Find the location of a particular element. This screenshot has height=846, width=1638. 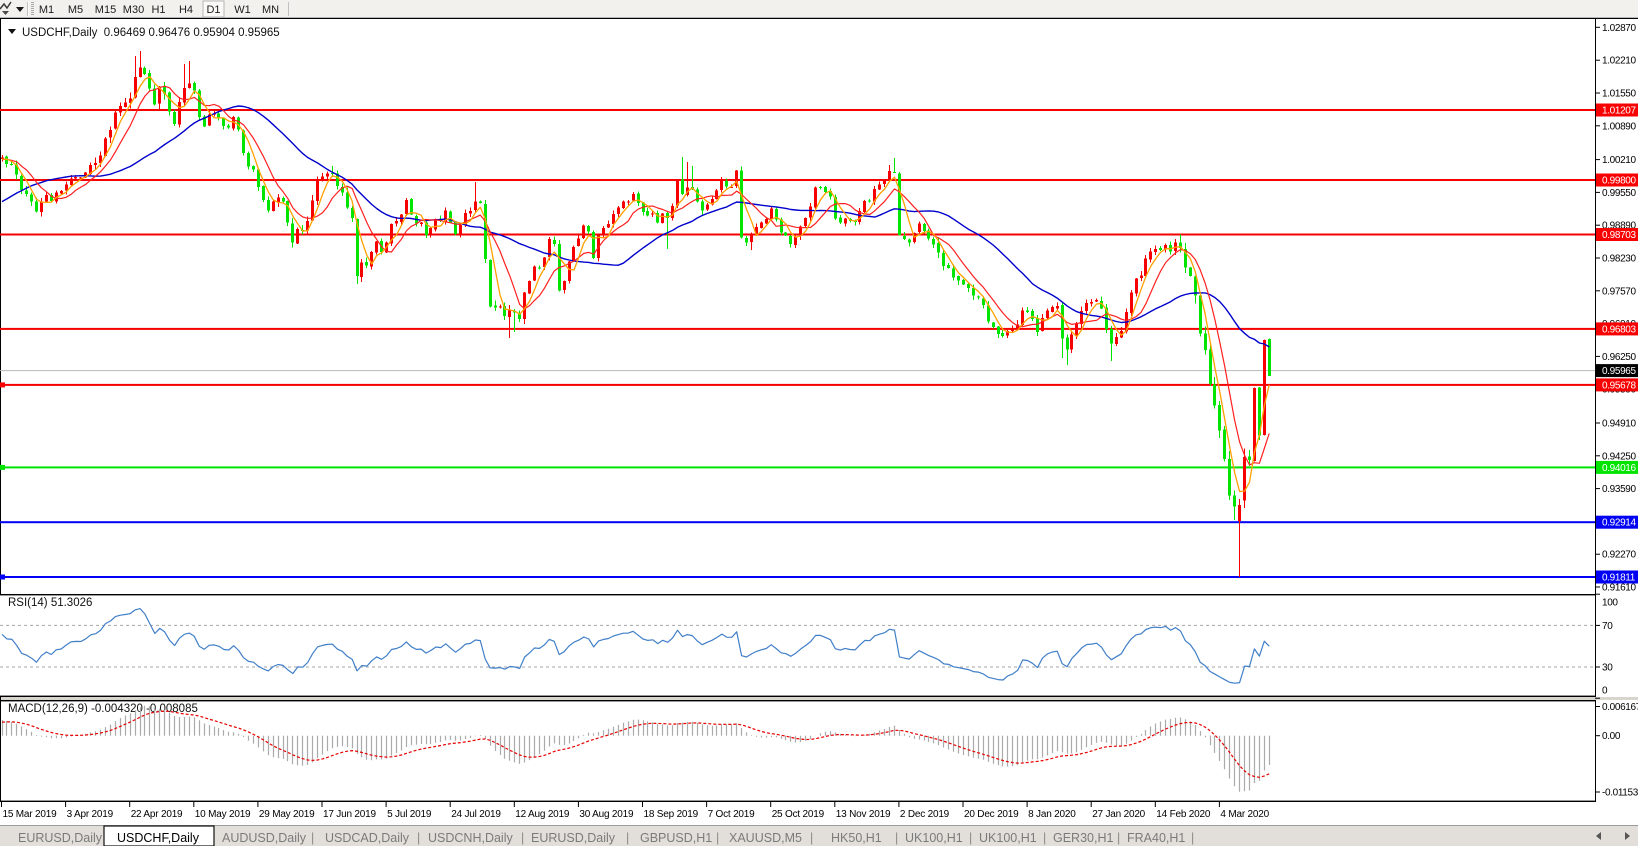

svg-text: 22 Apr 2019 is located at coordinates (157, 814).